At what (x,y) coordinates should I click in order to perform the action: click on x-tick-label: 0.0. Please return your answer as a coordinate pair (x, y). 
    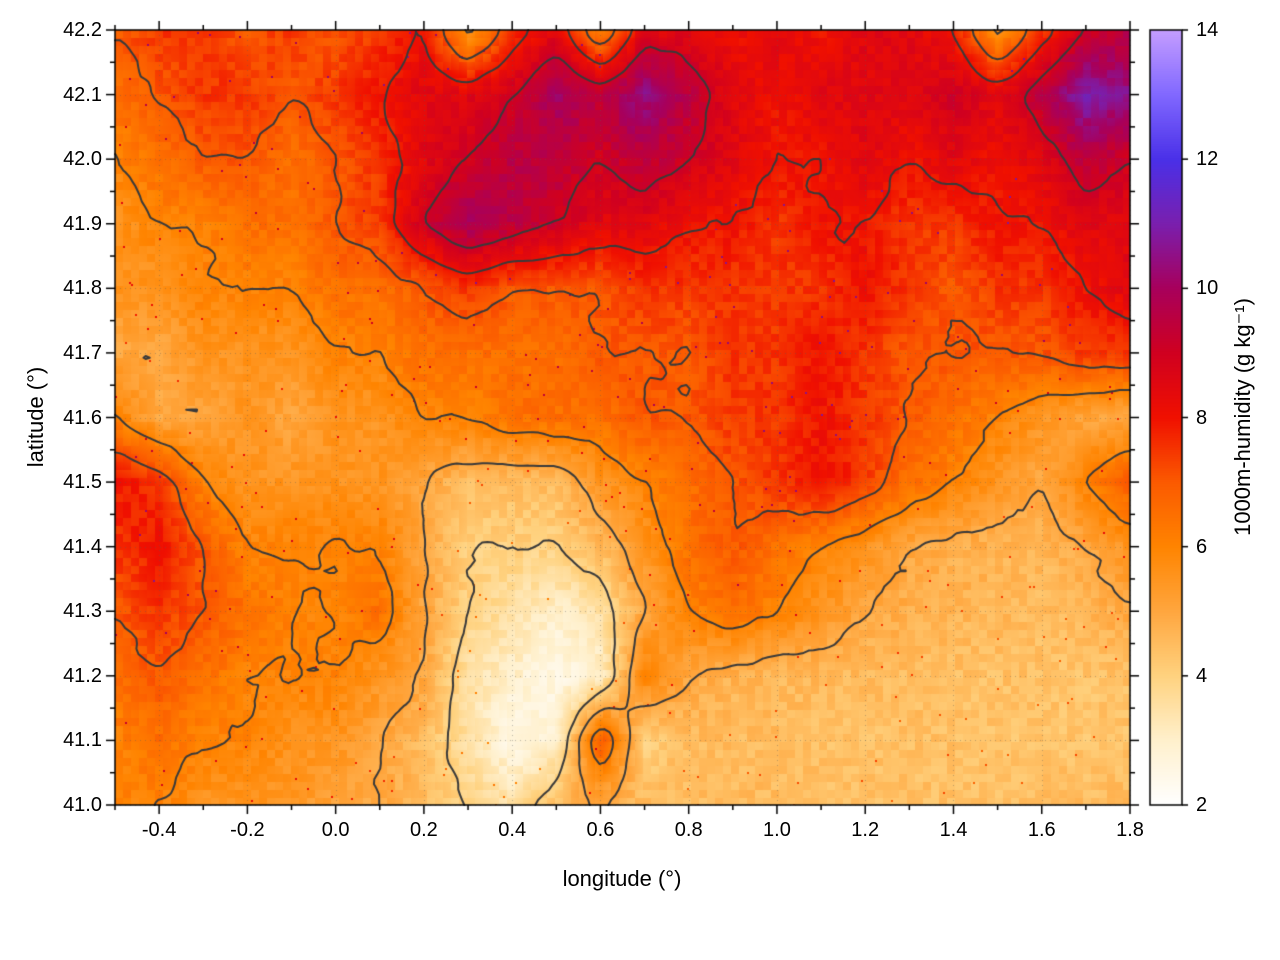
    Looking at the image, I should click on (335, 830).